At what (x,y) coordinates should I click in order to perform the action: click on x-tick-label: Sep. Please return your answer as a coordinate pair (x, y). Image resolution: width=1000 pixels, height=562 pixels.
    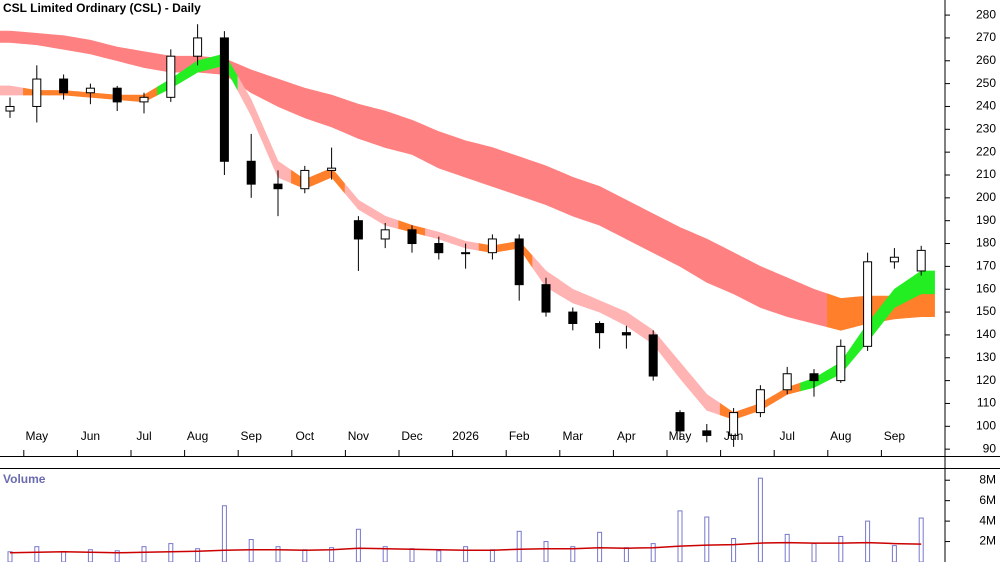
    Looking at the image, I should click on (252, 436).